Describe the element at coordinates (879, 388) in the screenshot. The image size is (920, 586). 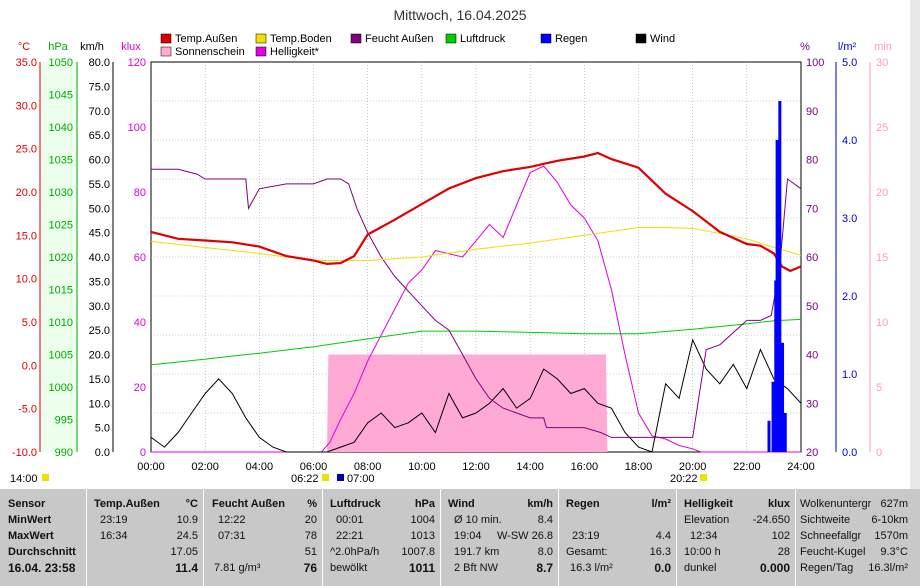
I see `y-tick-label-right: 5` at that location.